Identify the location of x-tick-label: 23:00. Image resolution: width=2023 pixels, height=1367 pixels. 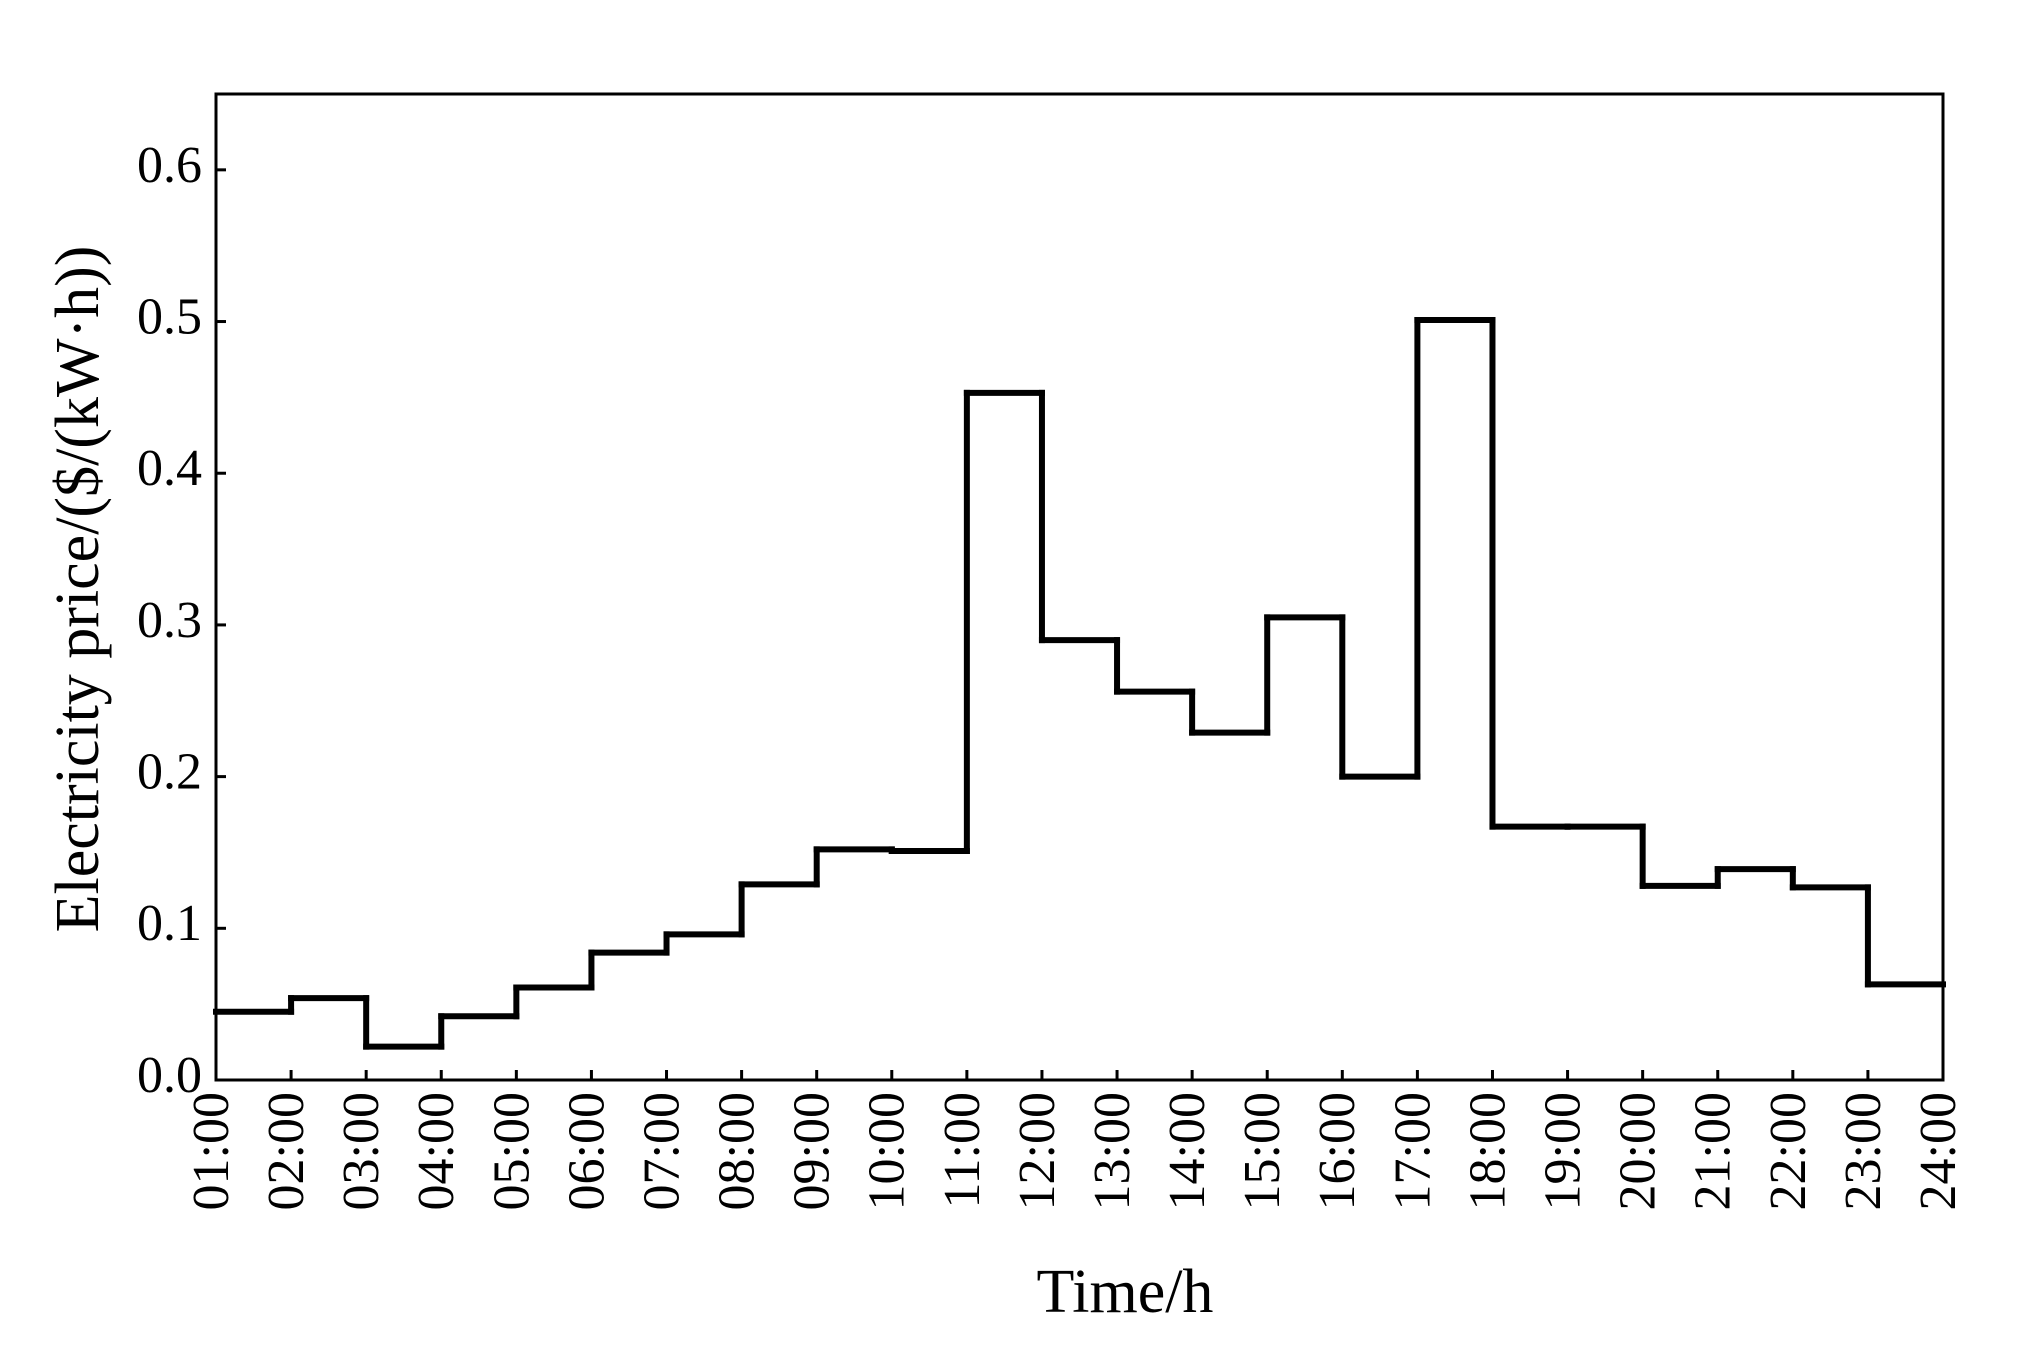
(1863, 1151).